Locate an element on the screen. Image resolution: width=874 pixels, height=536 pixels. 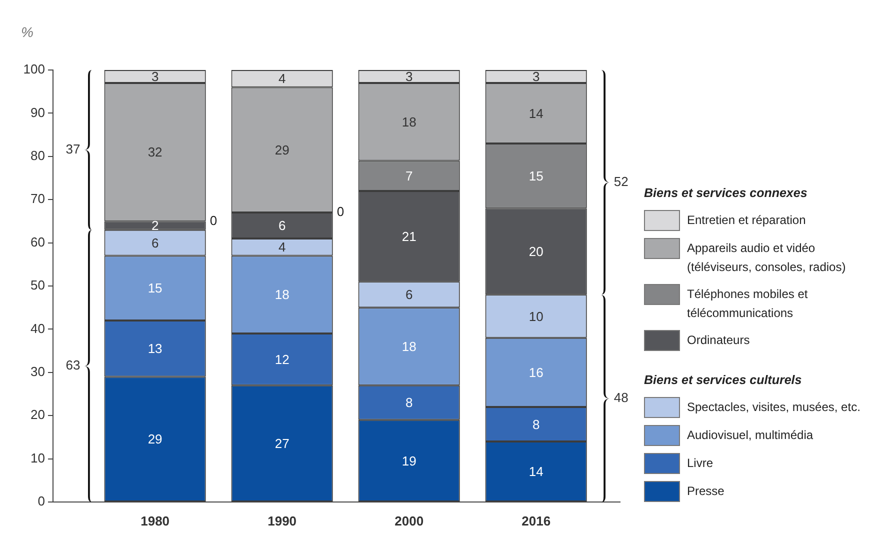
y-tick-label: 30 is located at coordinates (37, 371).